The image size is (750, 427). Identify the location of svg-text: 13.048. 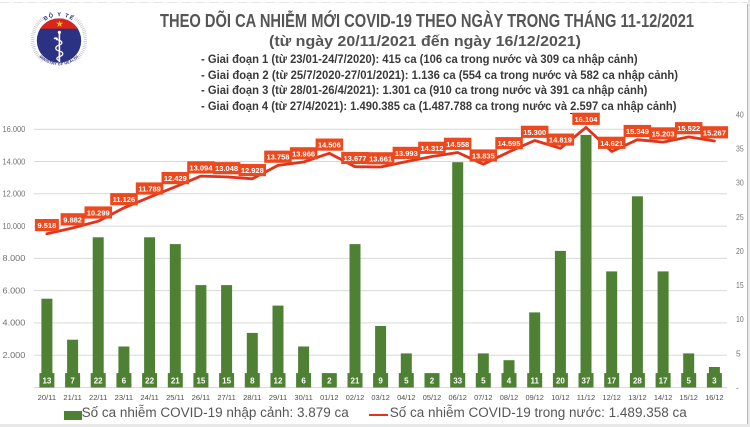
(226, 168).